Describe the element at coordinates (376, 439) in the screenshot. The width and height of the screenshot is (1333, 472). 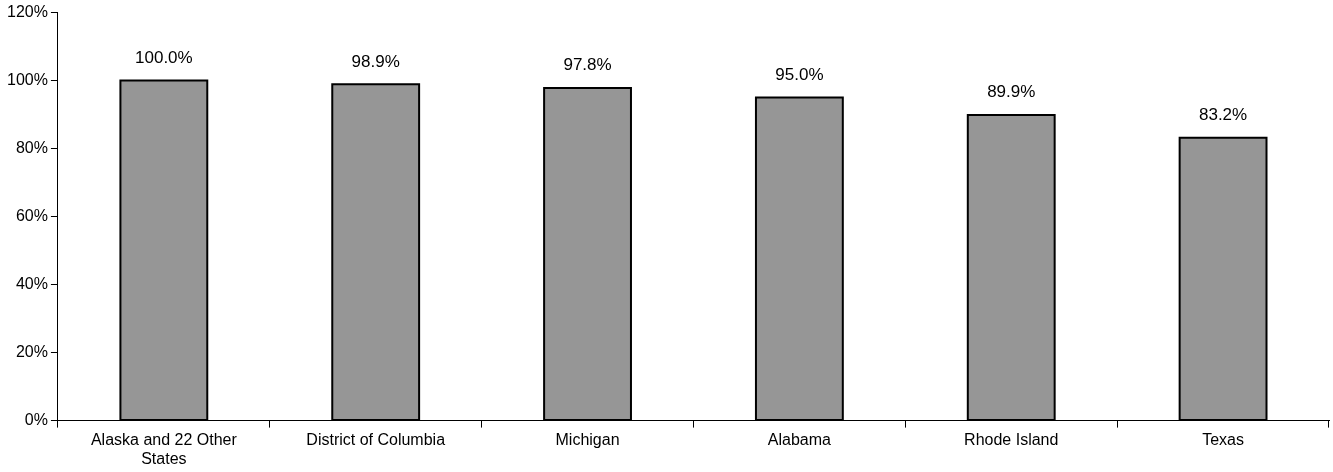
I see `x-tick-label: District of Columbia` at that location.